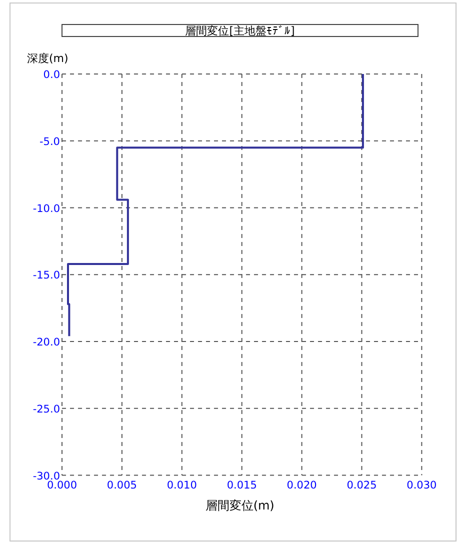 The image size is (457, 542). Describe the element at coordinates (46, 276) in the screenshot. I see `y-tick-label: -15.0` at that location.